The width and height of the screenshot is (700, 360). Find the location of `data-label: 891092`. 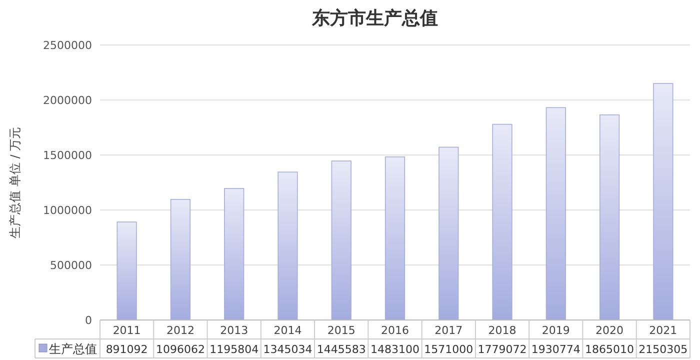

data-label: 891092 is located at coordinates (127, 349).